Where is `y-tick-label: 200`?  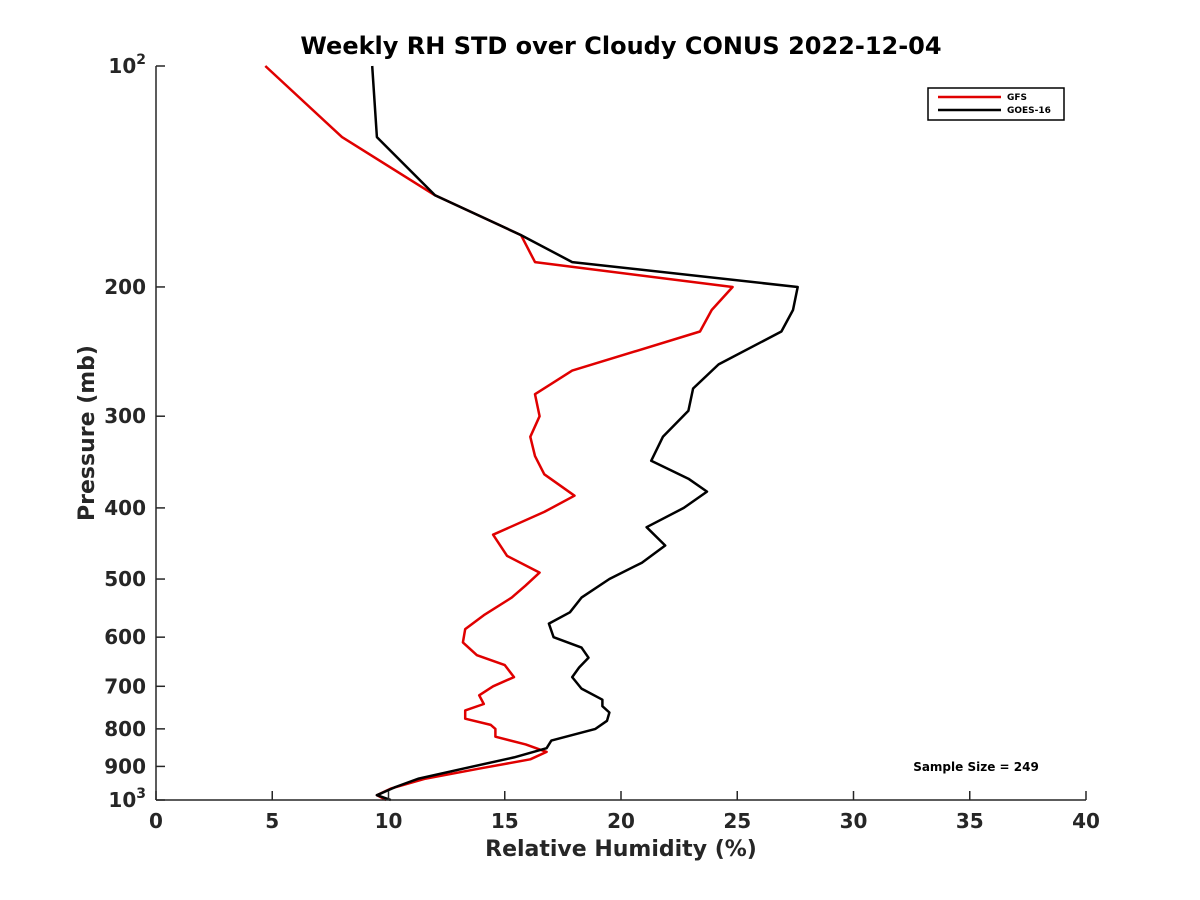 y-tick-label: 200 is located at coordinates (125, 287).